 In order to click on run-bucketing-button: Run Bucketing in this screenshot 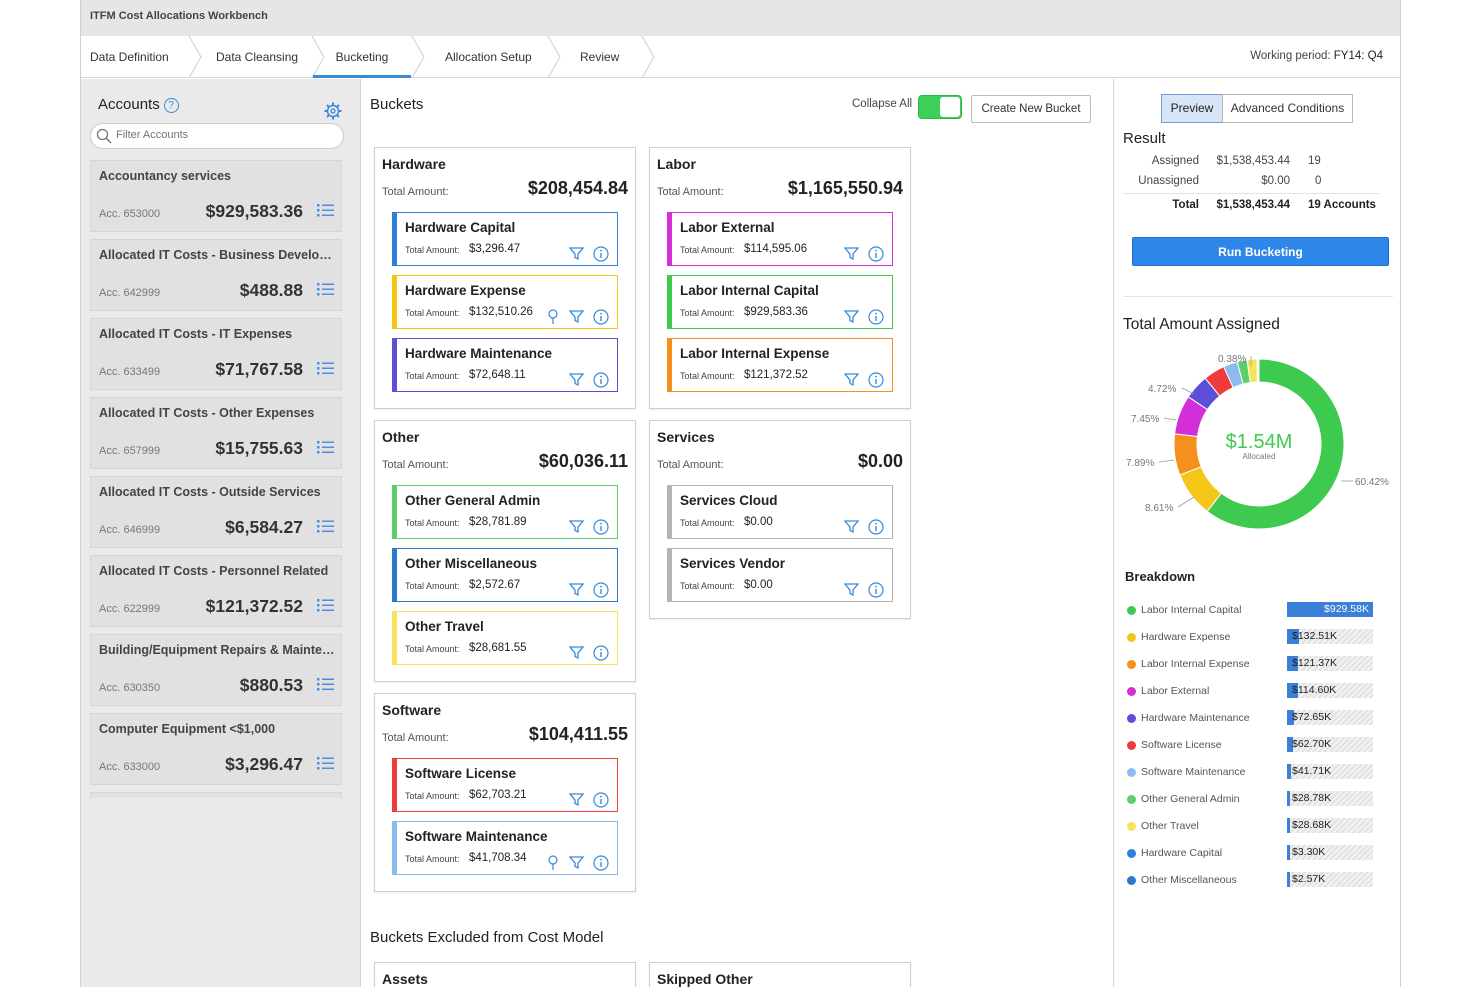, I will do `click(1260, 251)`.